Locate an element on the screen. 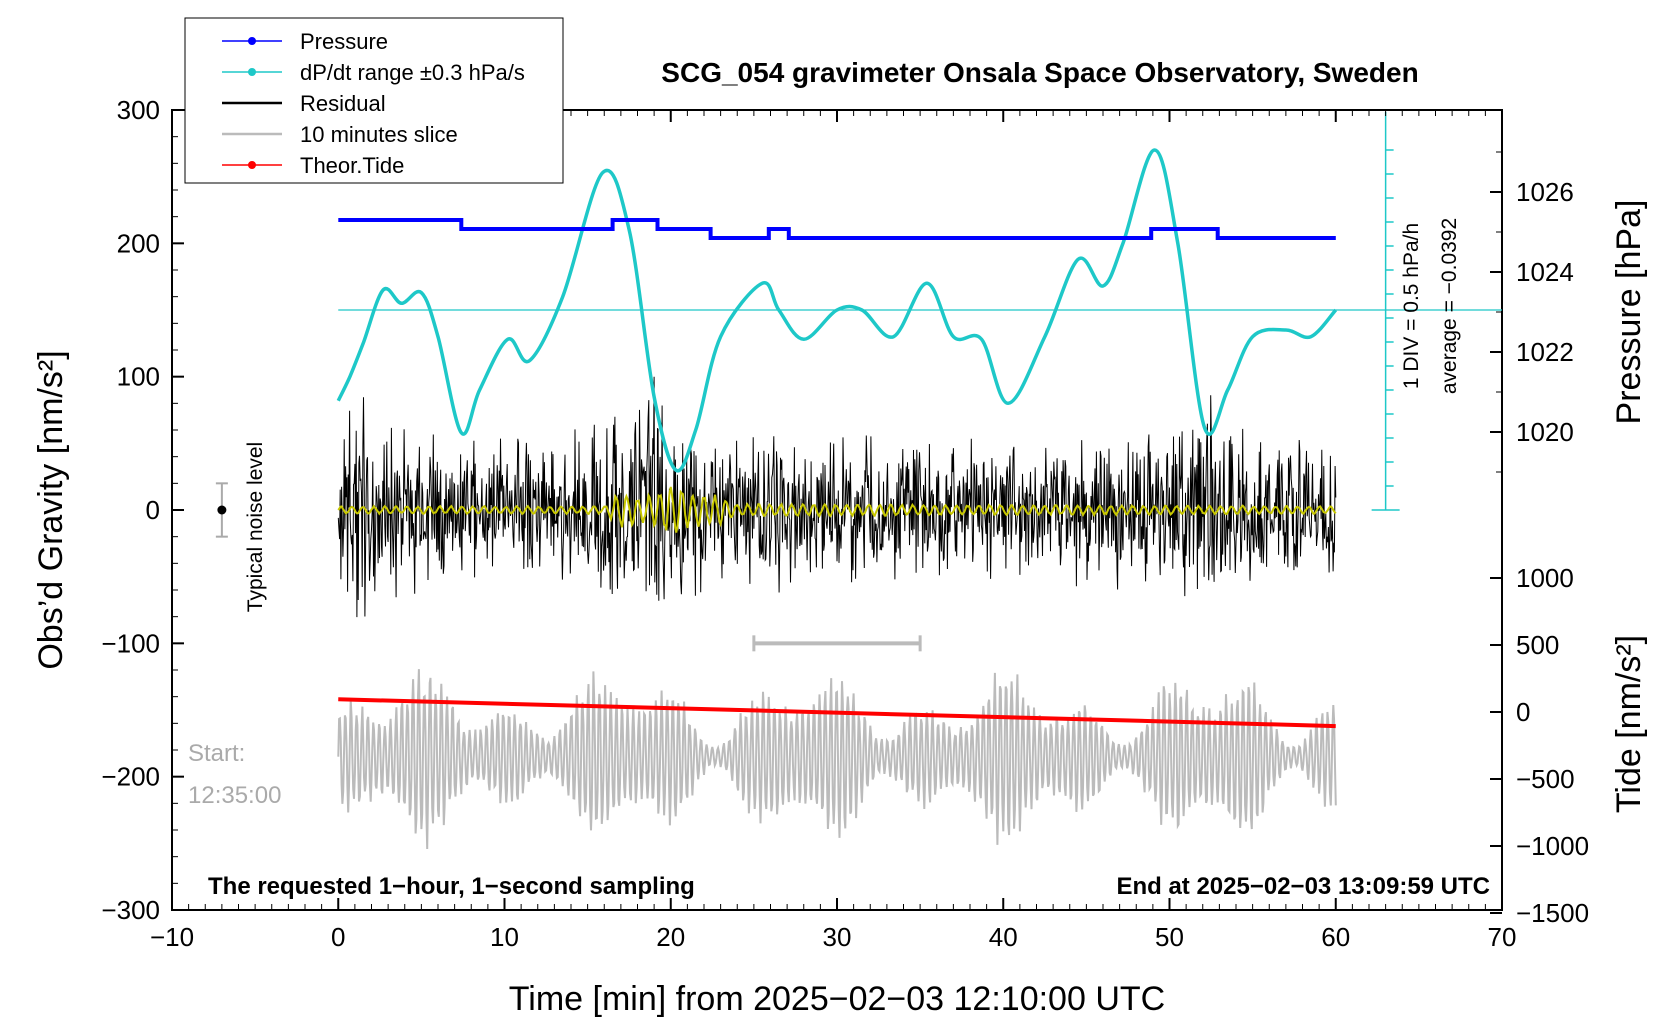 The image size is (1676, 1020). legend-pressure-label: Pressure is located at coordinates (344, 41).